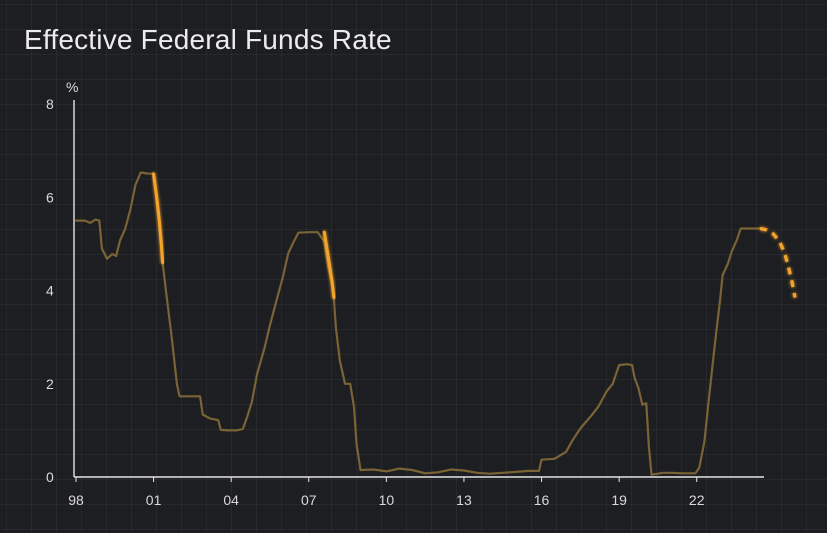 Image resolution: width=827 pixels, height=533 pixels. Describe the element at coordinates (619, 500) in the screenshot. I see `x-tick-label: 19` at that location.